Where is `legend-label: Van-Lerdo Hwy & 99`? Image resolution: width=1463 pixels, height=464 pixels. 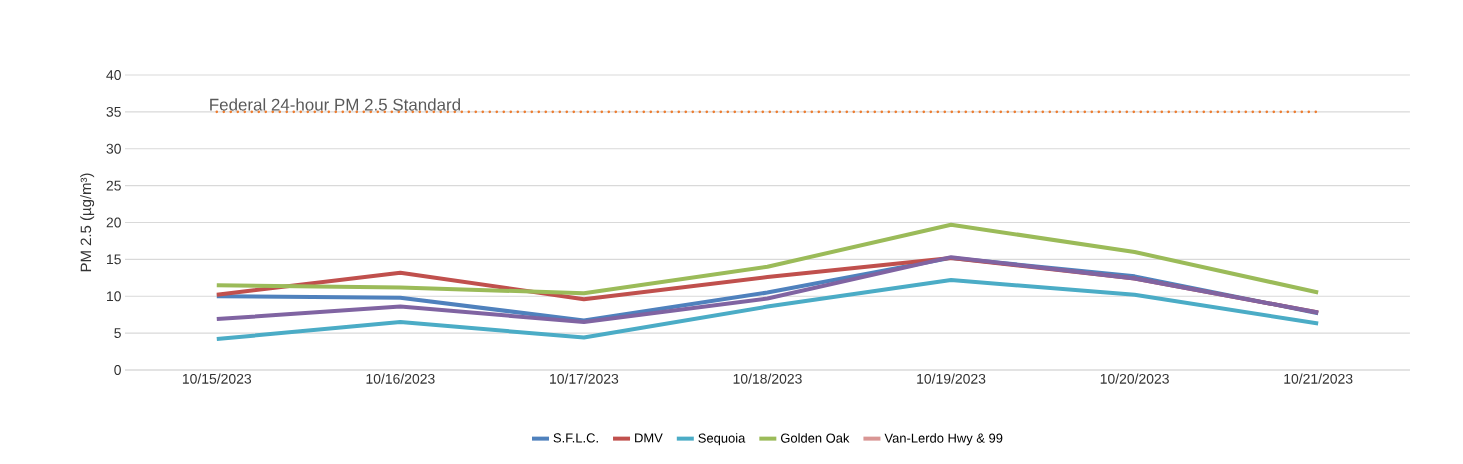
legend-label: Van-Lerdo Hwy & 99 is located at coordinates (943, 439).